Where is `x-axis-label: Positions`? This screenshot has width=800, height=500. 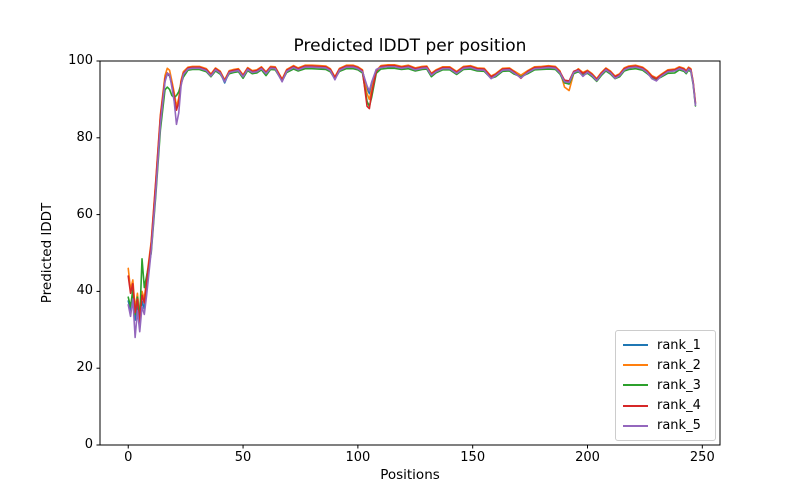
x-axis-label: Positions is located at coordinates (410, 475).